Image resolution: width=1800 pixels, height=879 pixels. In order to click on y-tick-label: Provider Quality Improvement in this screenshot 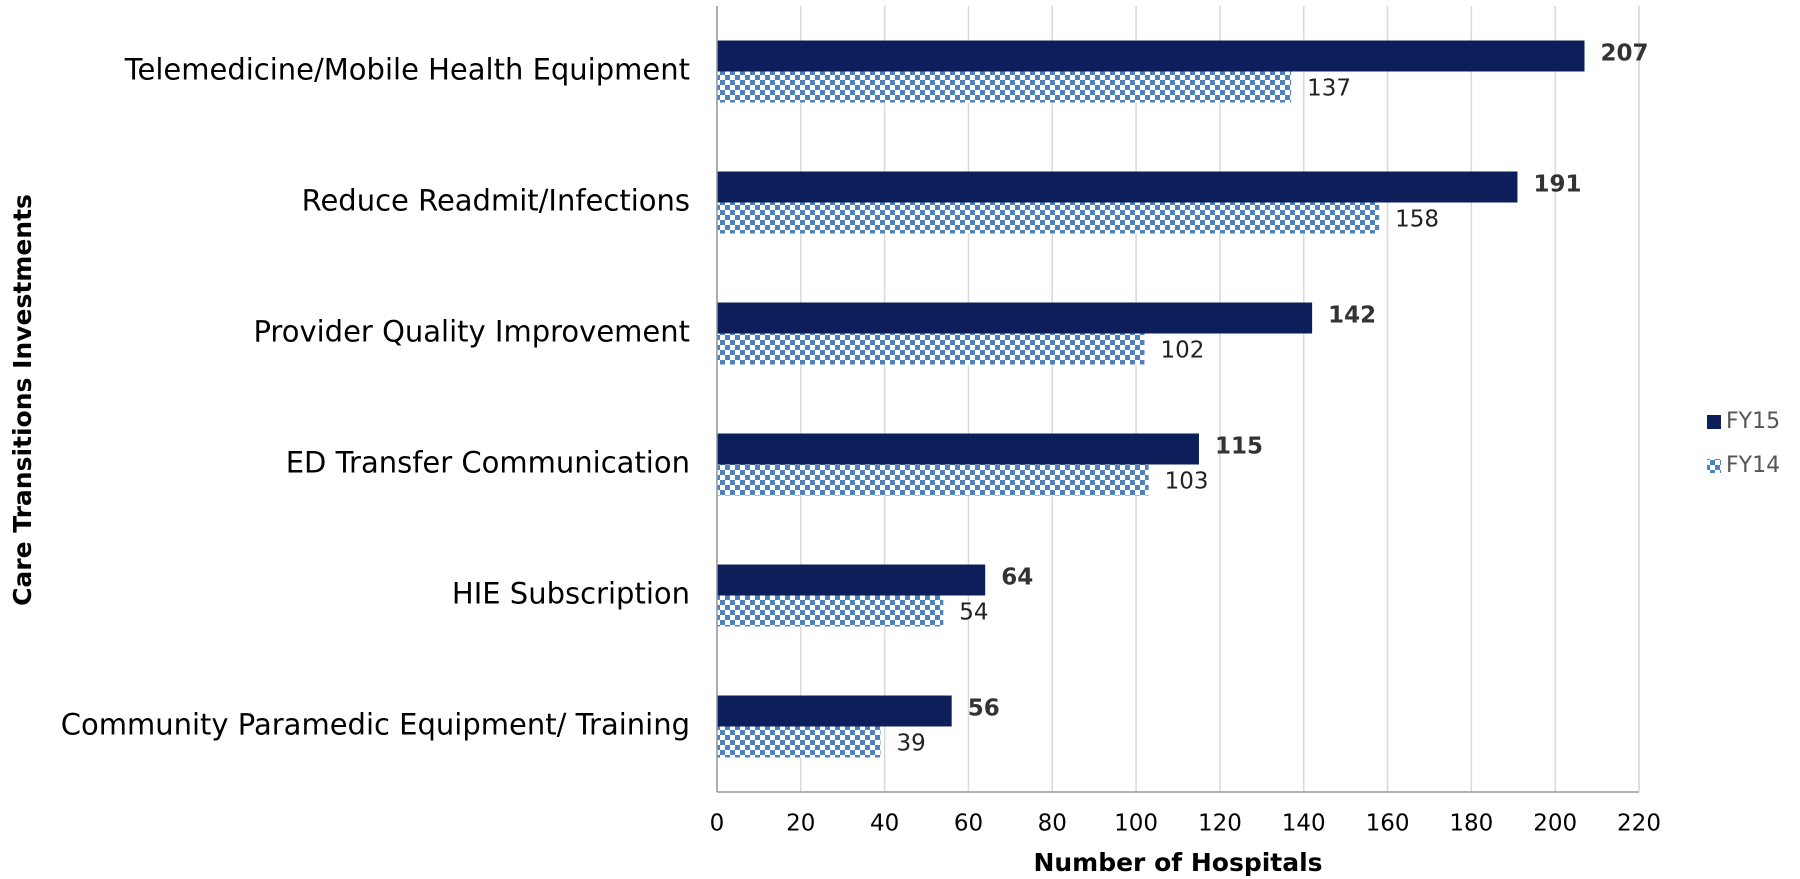, I will do `click(471, 332)`.